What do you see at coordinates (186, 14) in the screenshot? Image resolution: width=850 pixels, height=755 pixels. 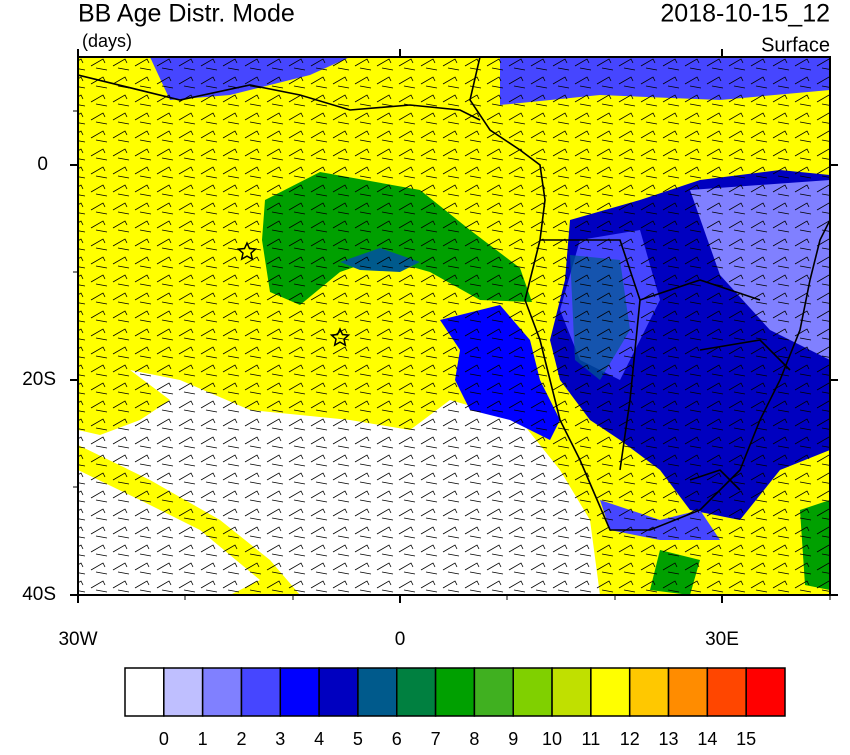 I see `title: BB Age Distr. Mode` at bounding box center [186, 14].